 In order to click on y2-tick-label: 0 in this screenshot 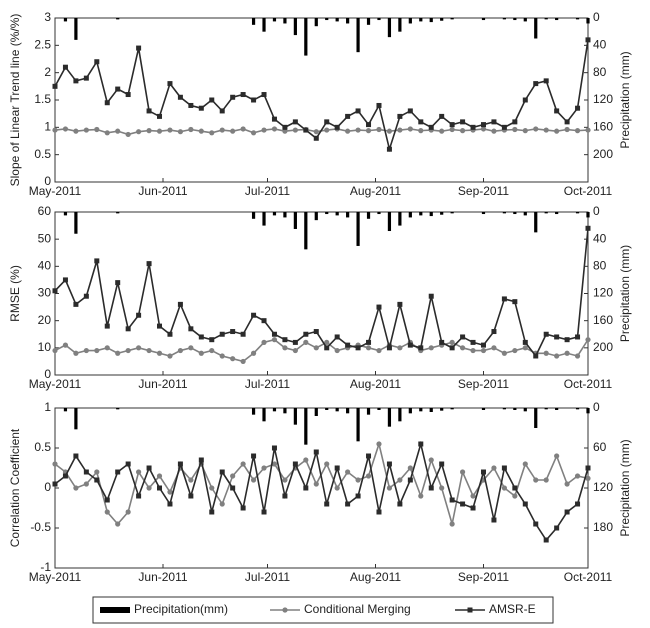, I will do `click(596, 407)`.